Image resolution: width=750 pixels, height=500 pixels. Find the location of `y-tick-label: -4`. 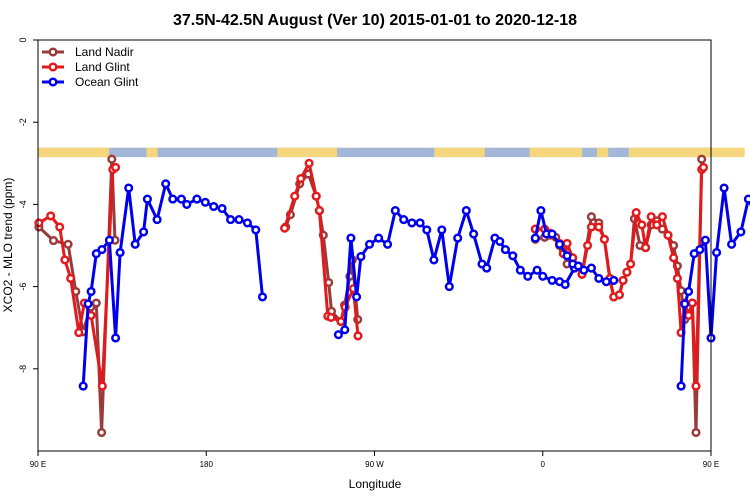

y-tick-label: -4 is located at coordinates (23, 204).